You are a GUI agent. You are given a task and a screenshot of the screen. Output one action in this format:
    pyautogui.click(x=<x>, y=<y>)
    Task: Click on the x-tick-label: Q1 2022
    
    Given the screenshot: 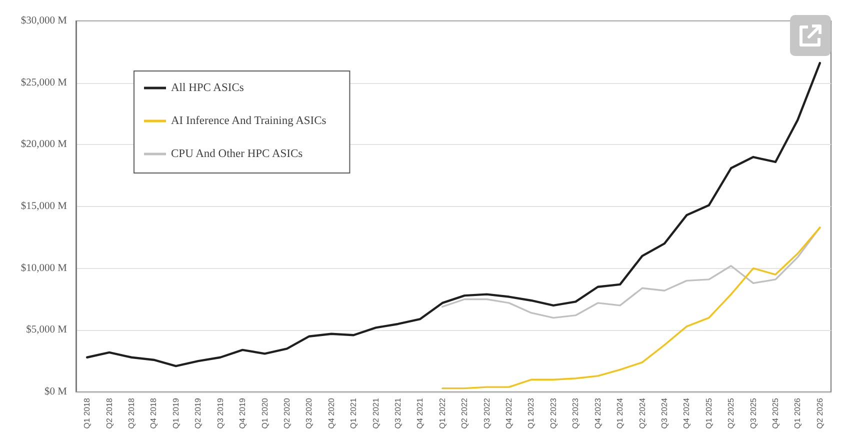 What is the action you would take?
    pyautogui.click(x=442, y=413)
    